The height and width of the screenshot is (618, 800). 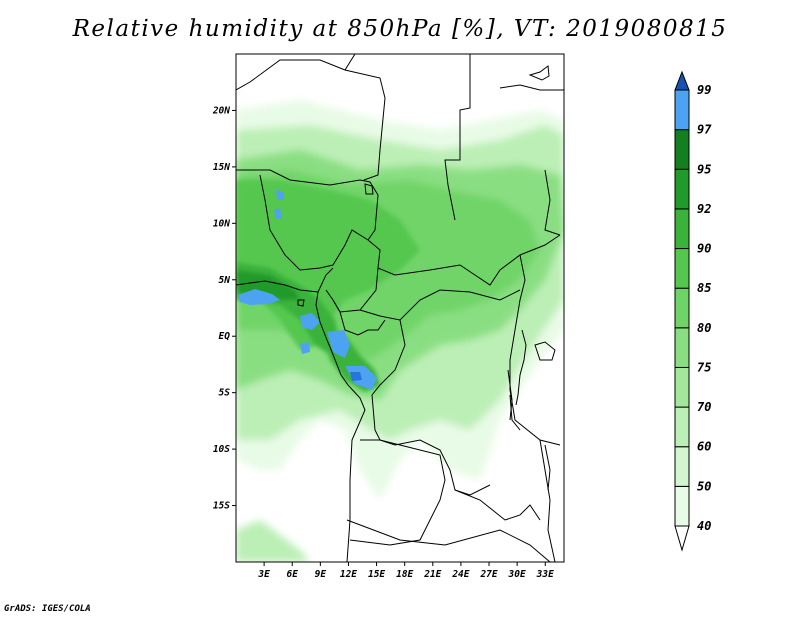 I want to click on colorbar-min-arrow, so click(x=682, y=538).